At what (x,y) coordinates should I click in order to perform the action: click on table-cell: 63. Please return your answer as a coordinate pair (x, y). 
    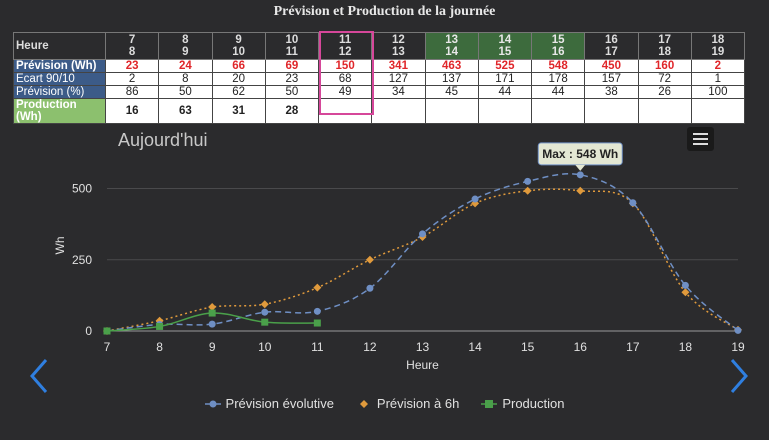
    Looking at the image, I should click on (185, 111).